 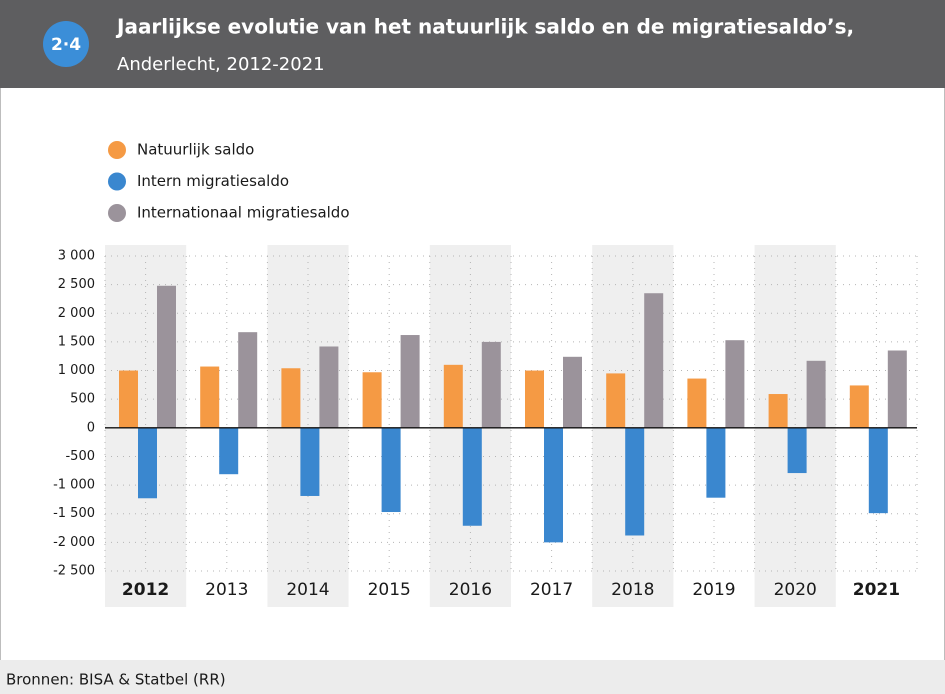 I want to click on badge-label: 2·4, so click(x=66, y=45).